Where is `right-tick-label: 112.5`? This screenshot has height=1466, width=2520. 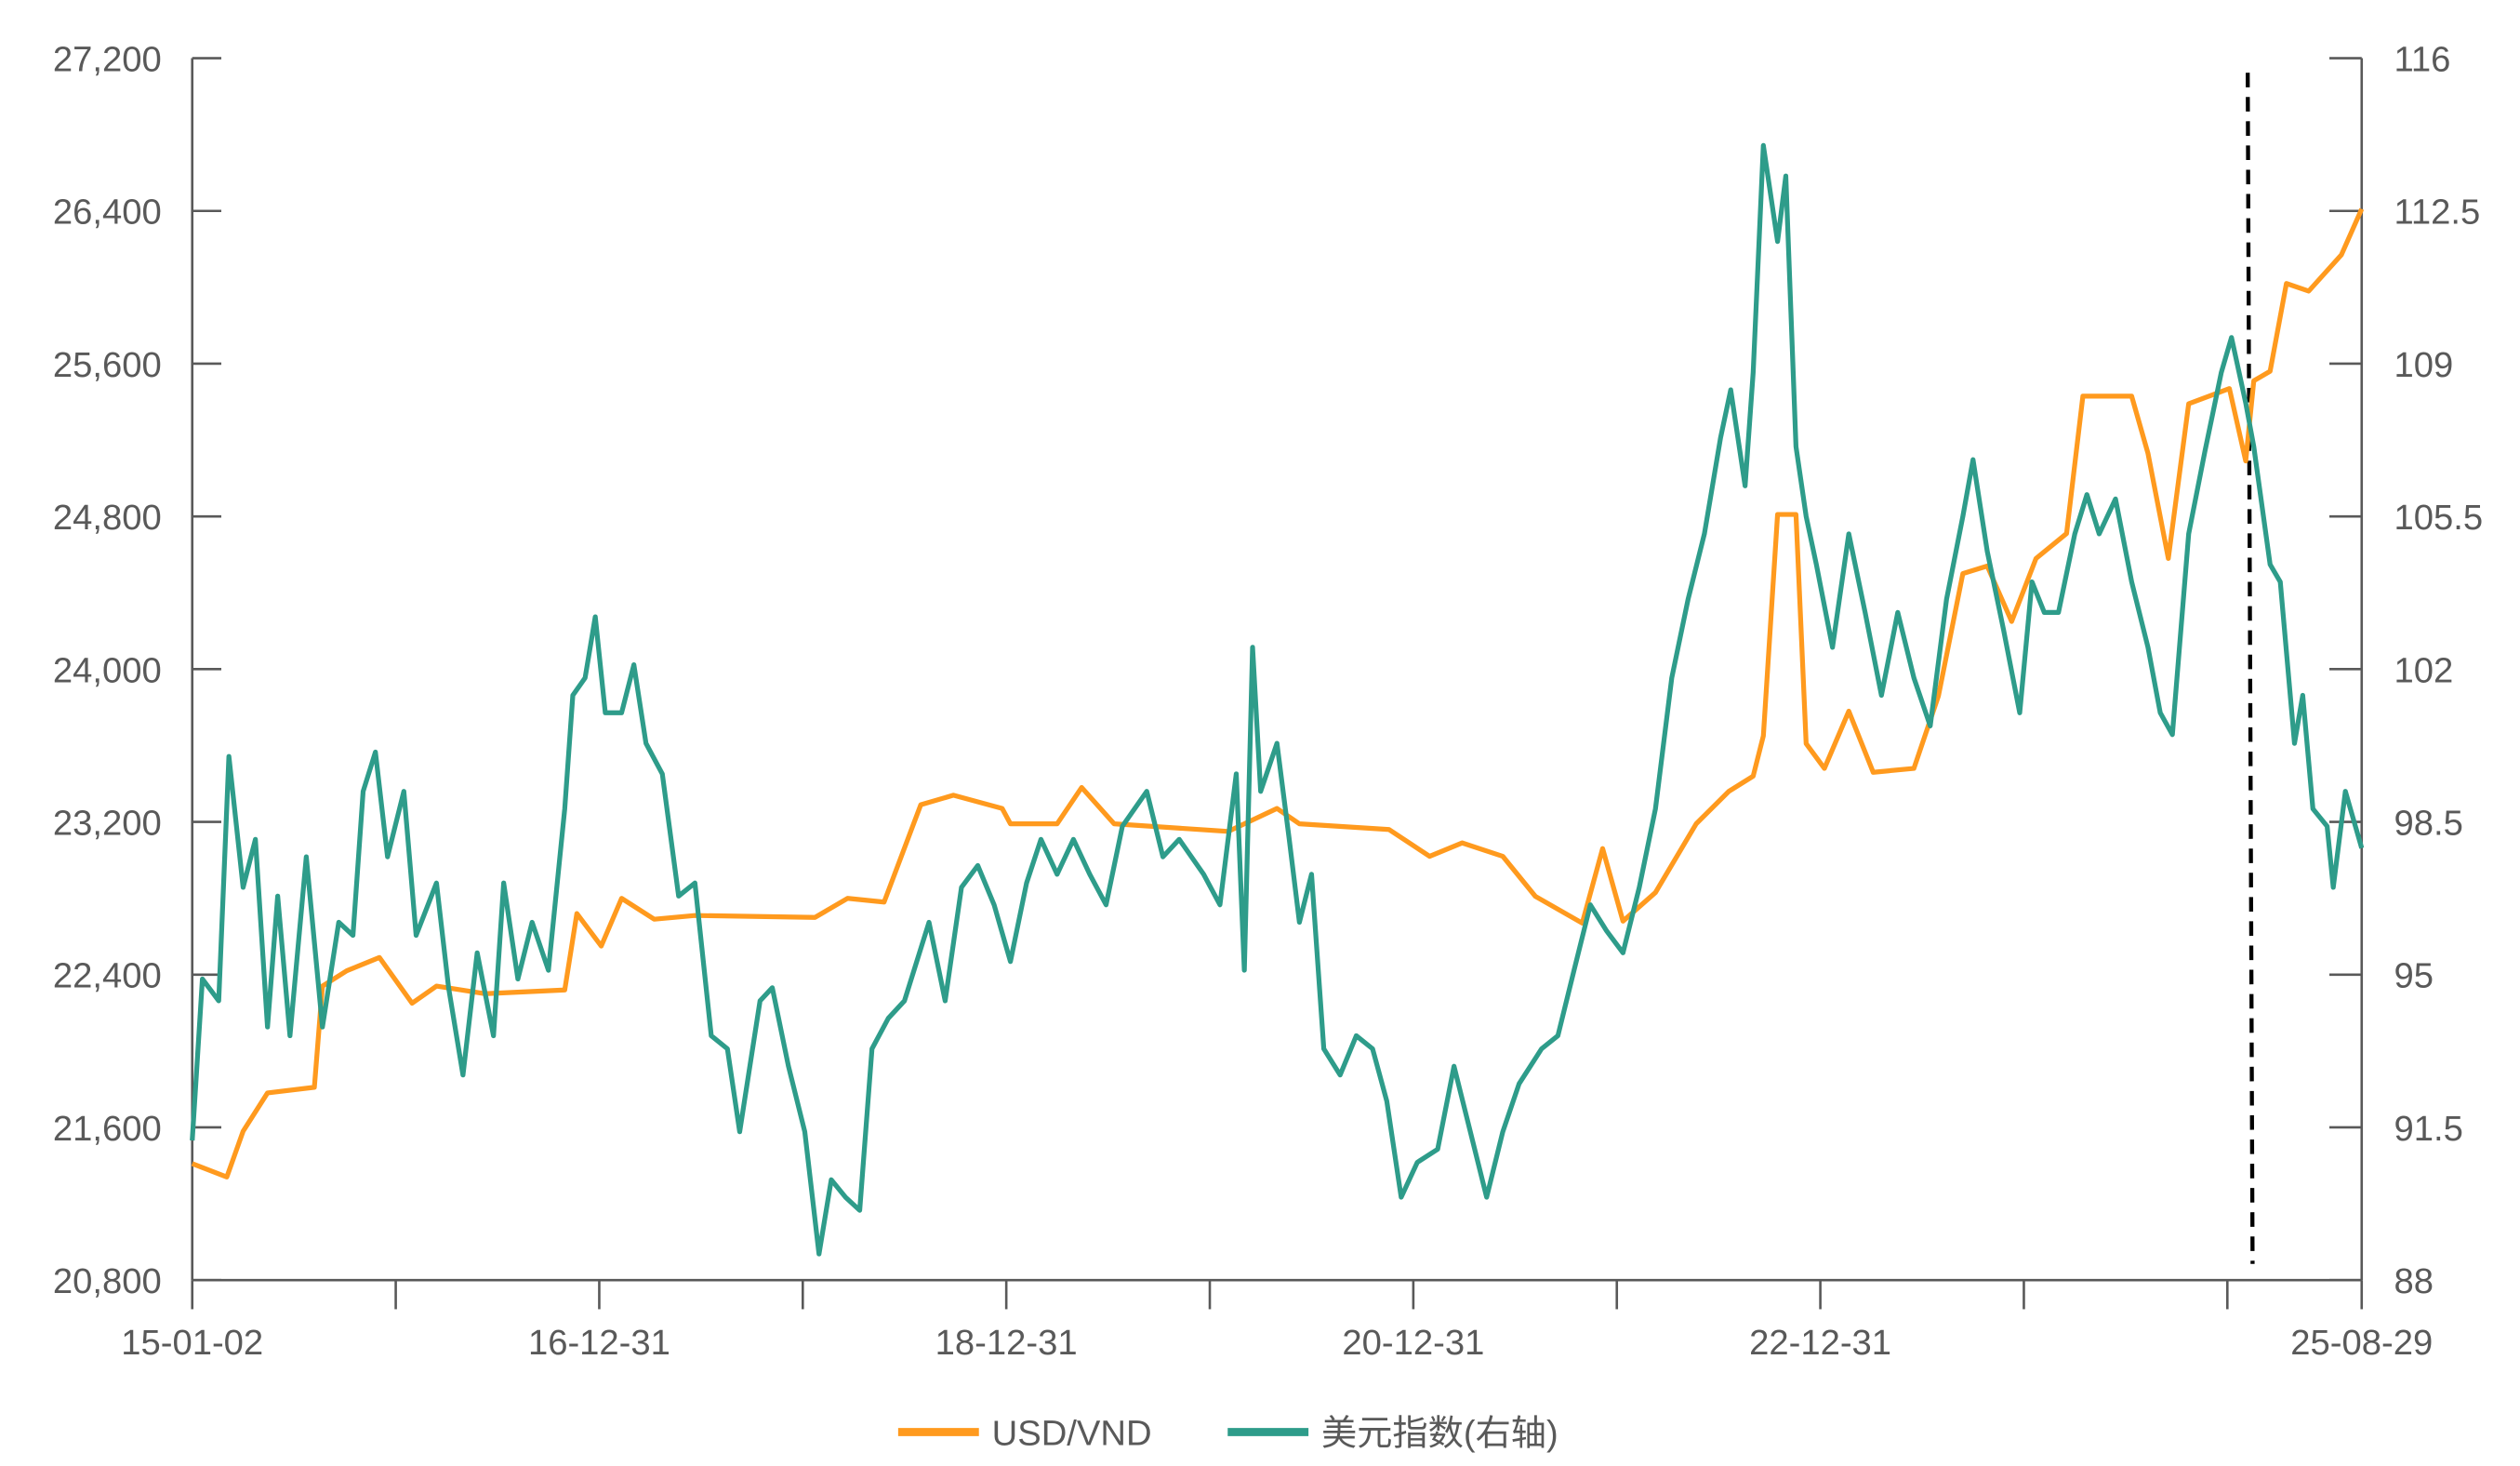
right-tick-label: 112.5 is located at coordinates (2437, 213).